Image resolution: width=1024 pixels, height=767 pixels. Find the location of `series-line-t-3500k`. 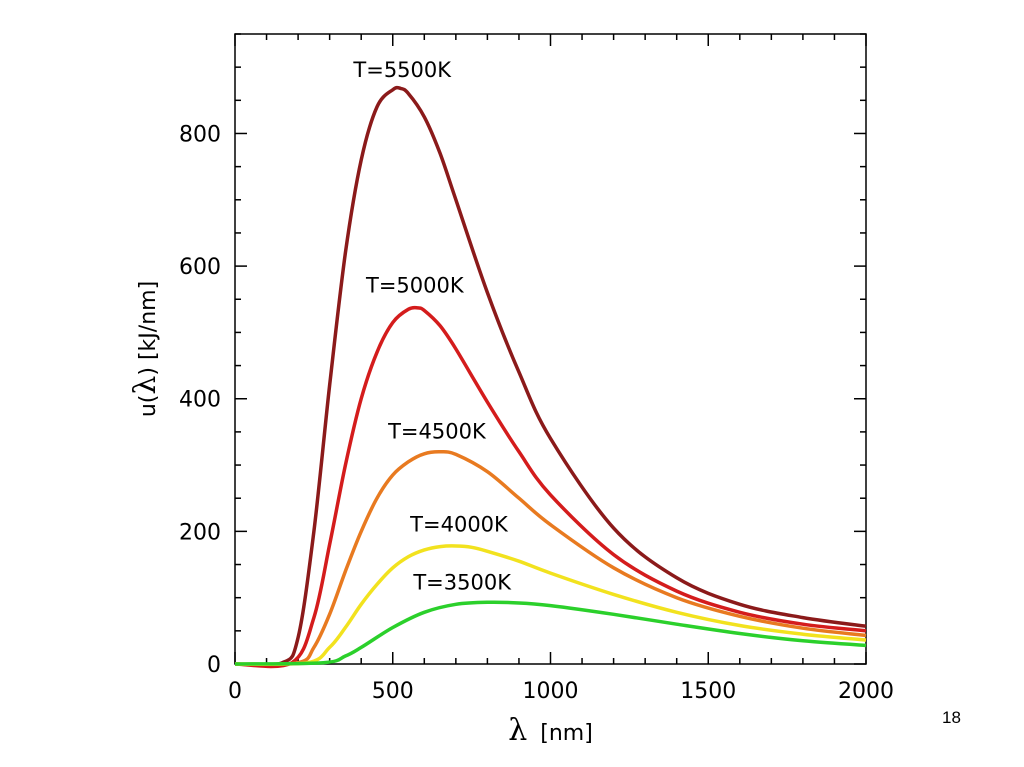

series-line-t-3500k is located at coordinates (550, 633).